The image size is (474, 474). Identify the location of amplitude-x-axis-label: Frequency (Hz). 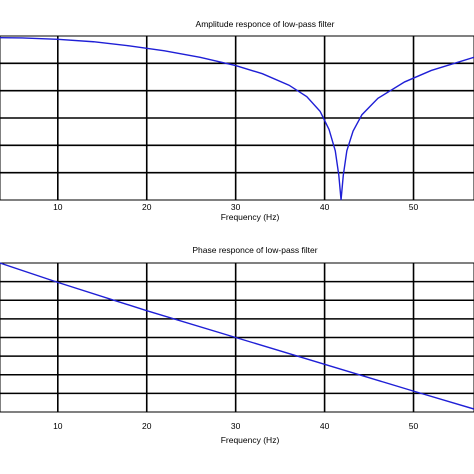
(250, 217).